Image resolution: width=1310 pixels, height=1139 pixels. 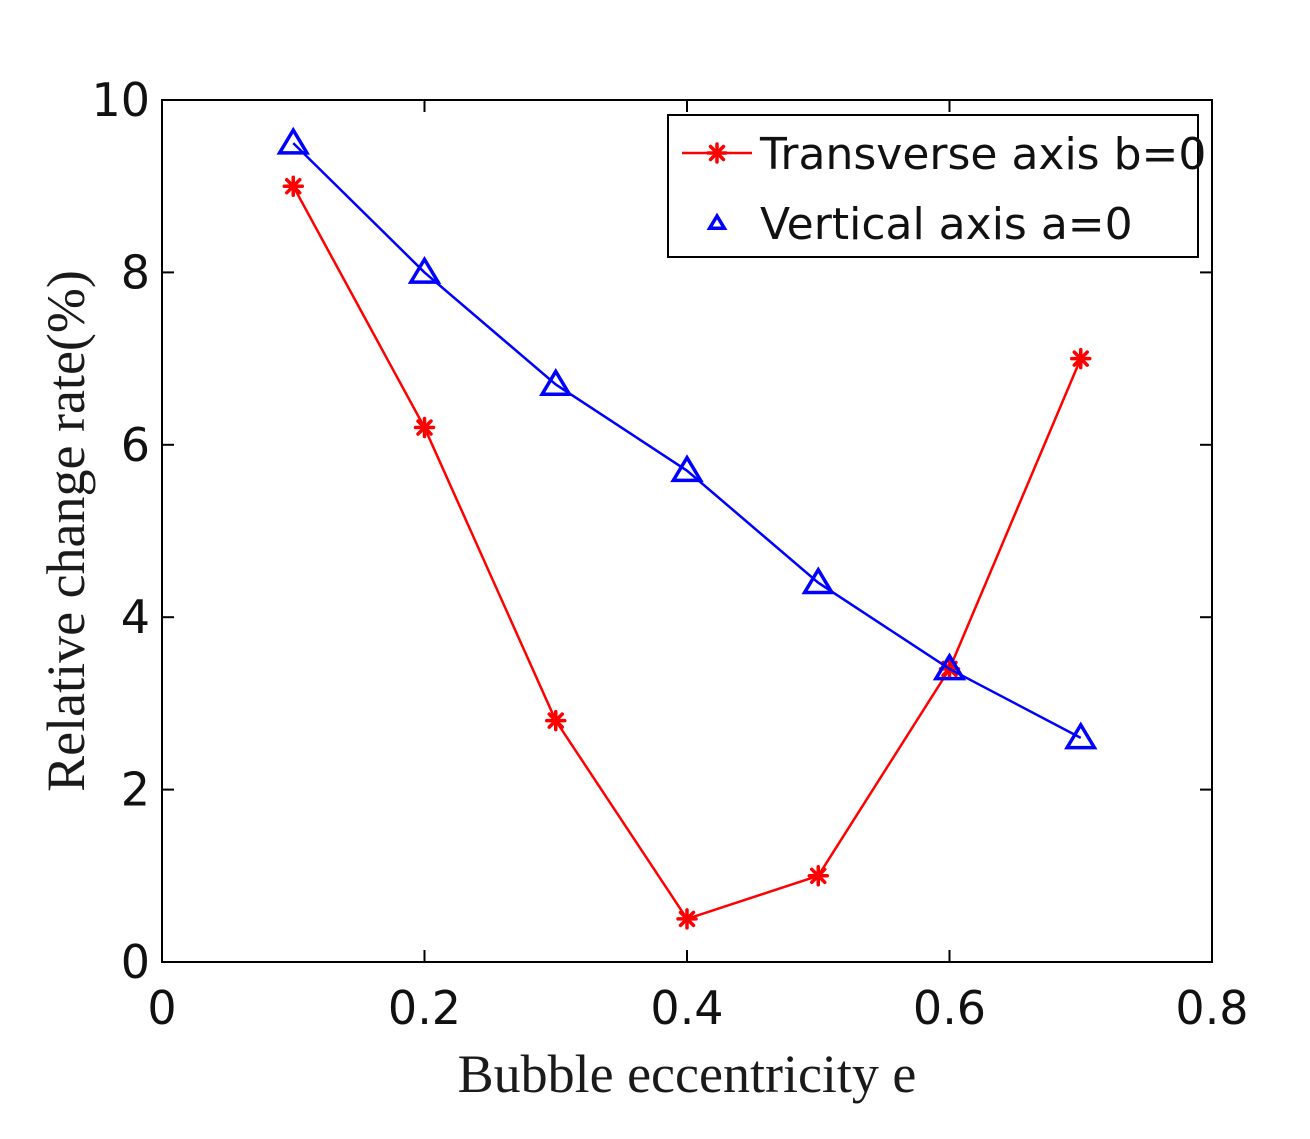 What do you see at coordinates (135, 617) in the screenshot?
I see `y-tick-label: 4` at bounding box center [135, 617].